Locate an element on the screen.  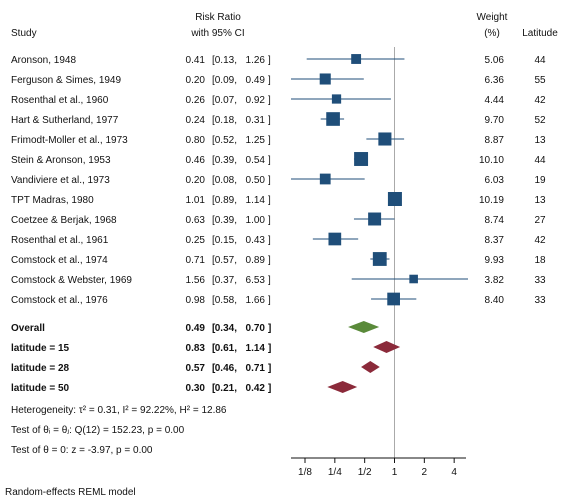
ci-lower: 0.58, is located at coordinates (226, 300).